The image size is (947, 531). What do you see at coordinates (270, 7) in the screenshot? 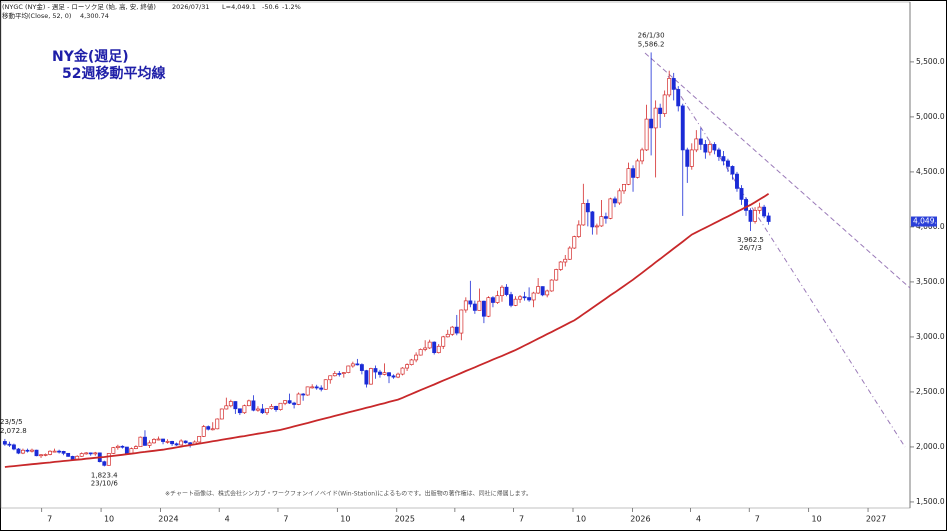
I see `header-text: -50.6` at bounding box center [270, 7].